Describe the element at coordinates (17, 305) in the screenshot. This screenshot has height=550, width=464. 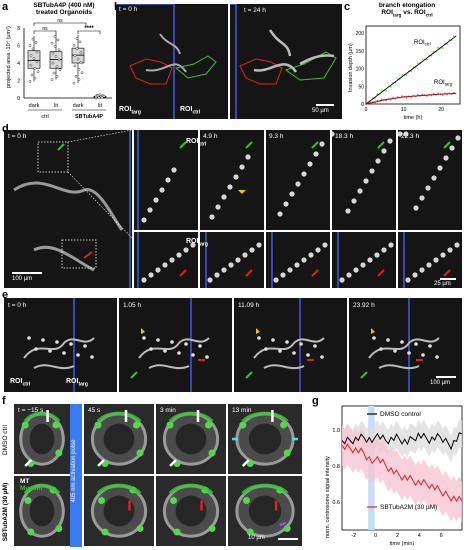
I see `e-t0-label: t = 0 h` at that location.